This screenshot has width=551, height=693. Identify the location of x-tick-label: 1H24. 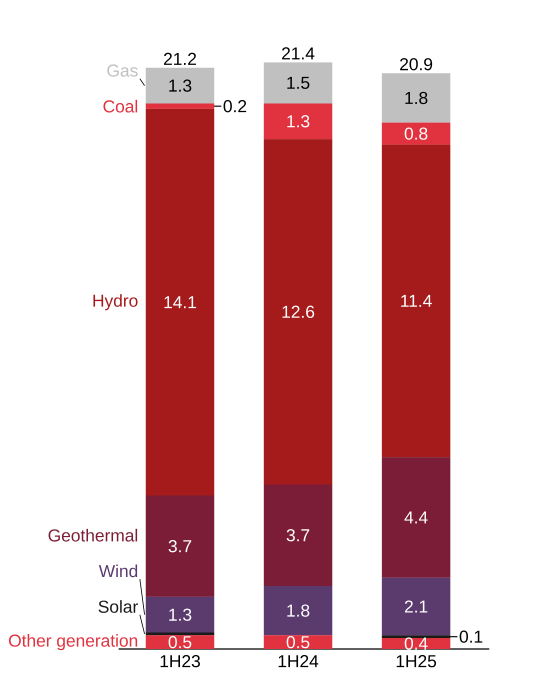
(298, 661).